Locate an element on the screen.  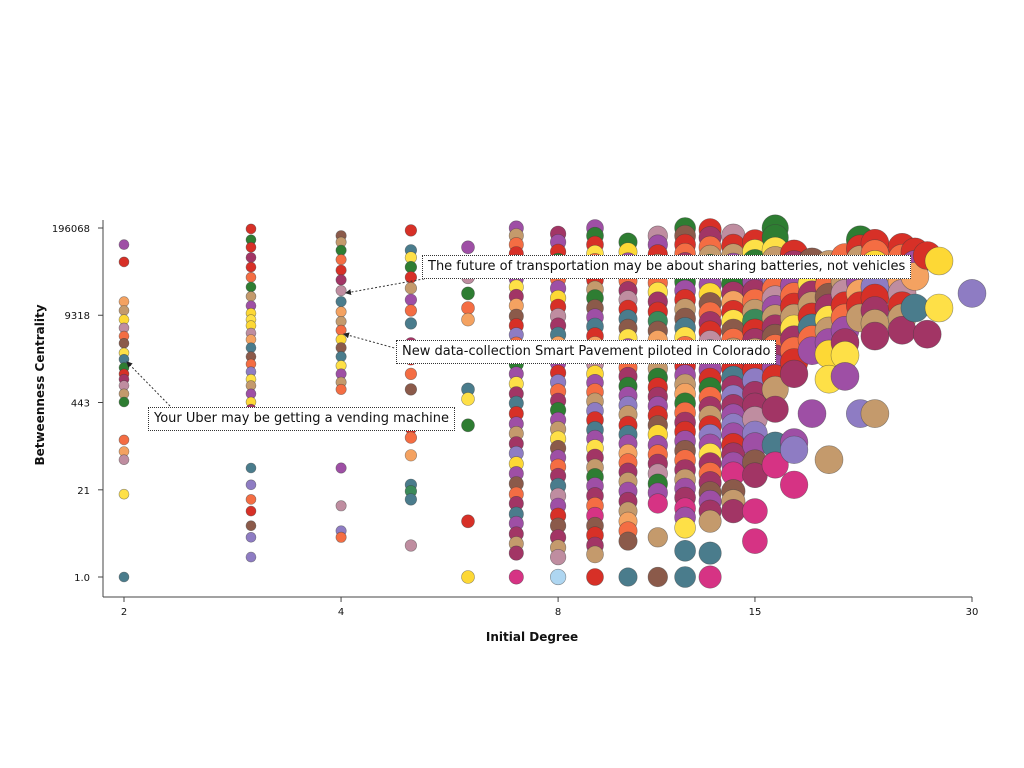
annotation-arrows is located at coordinates (283, 341).